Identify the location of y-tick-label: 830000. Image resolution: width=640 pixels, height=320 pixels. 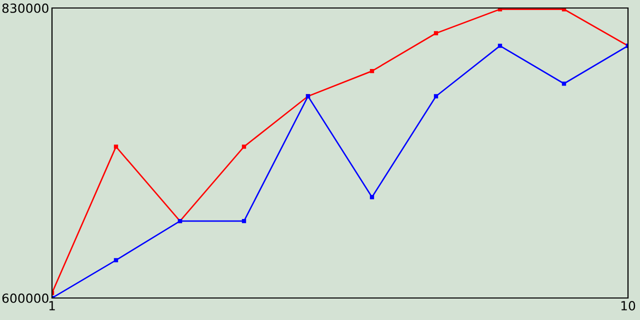
(25, 8).